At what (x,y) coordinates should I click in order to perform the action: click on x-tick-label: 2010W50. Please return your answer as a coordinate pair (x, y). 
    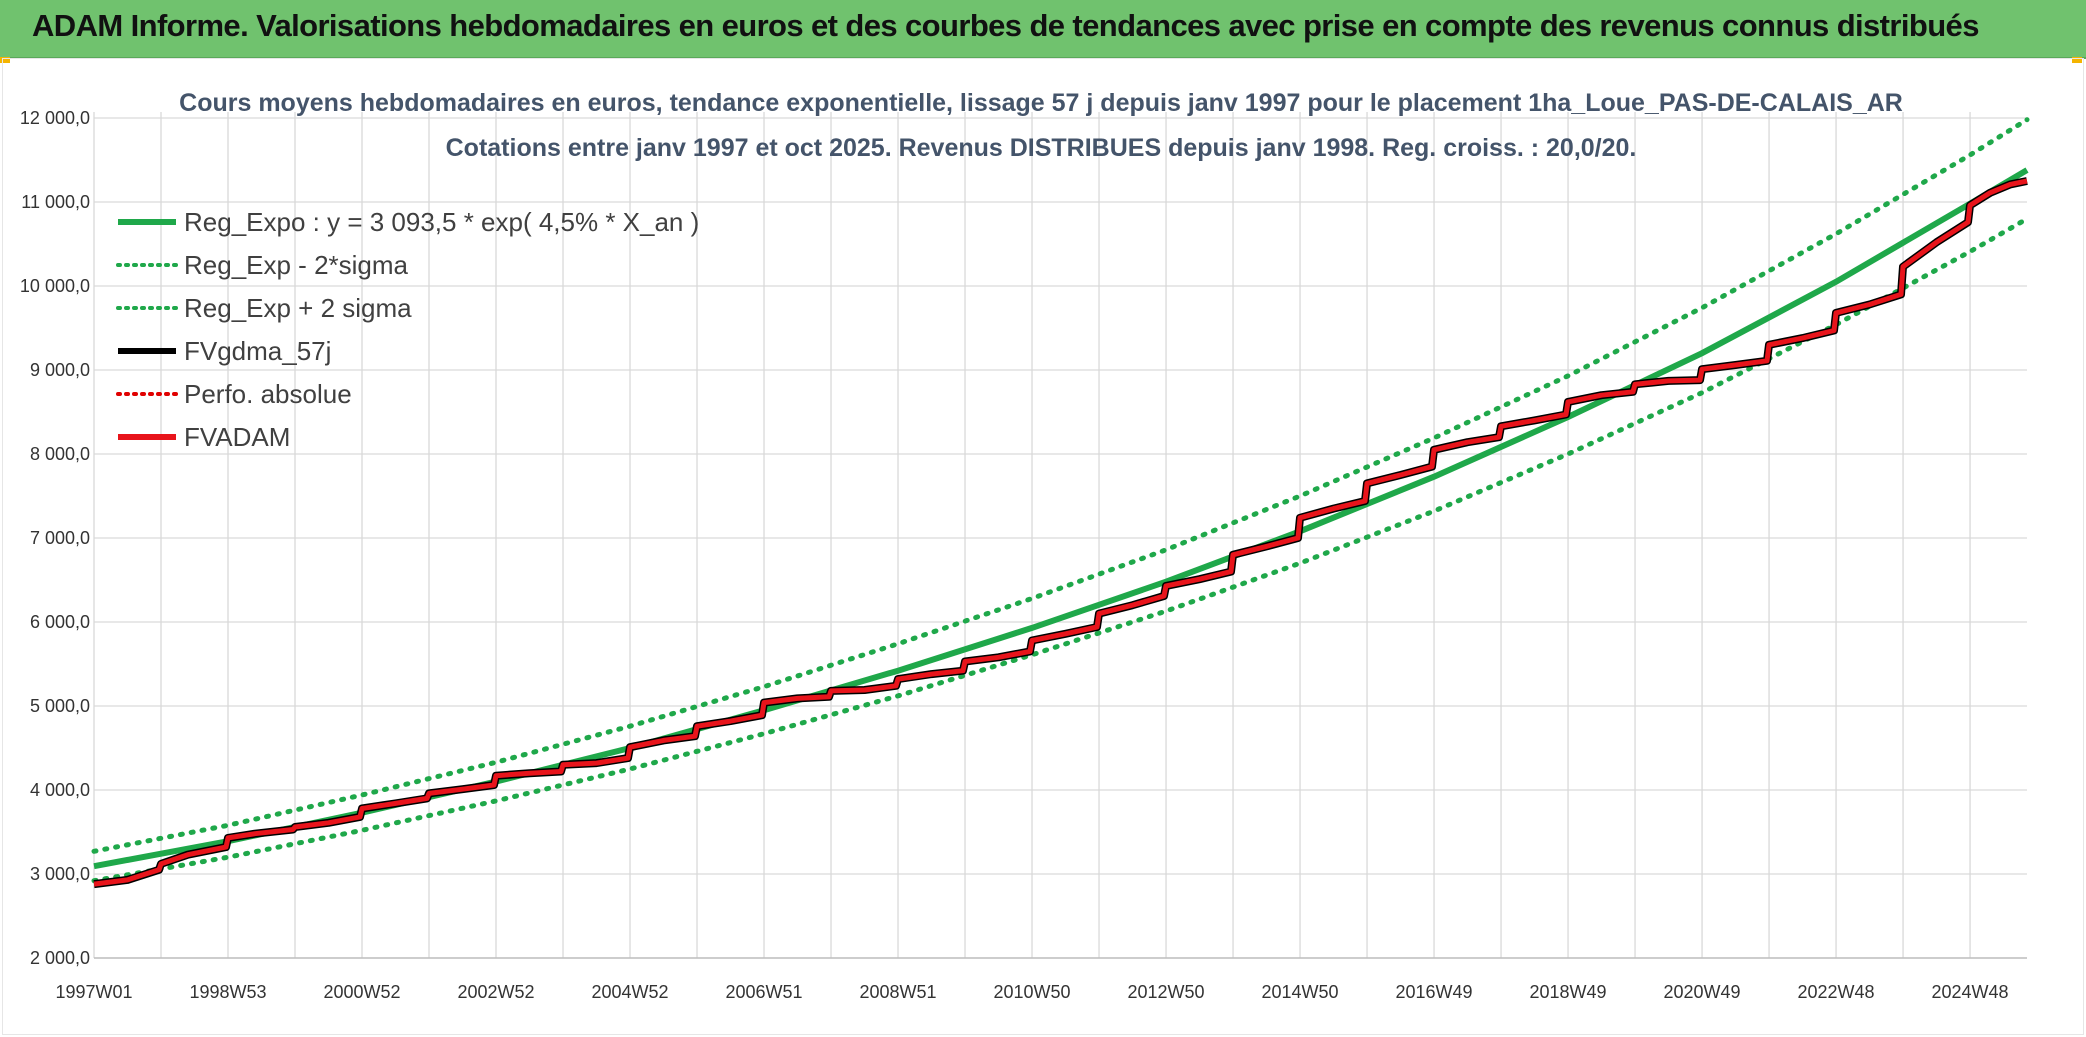
    Looking at the image, I should click on (1031, 992).